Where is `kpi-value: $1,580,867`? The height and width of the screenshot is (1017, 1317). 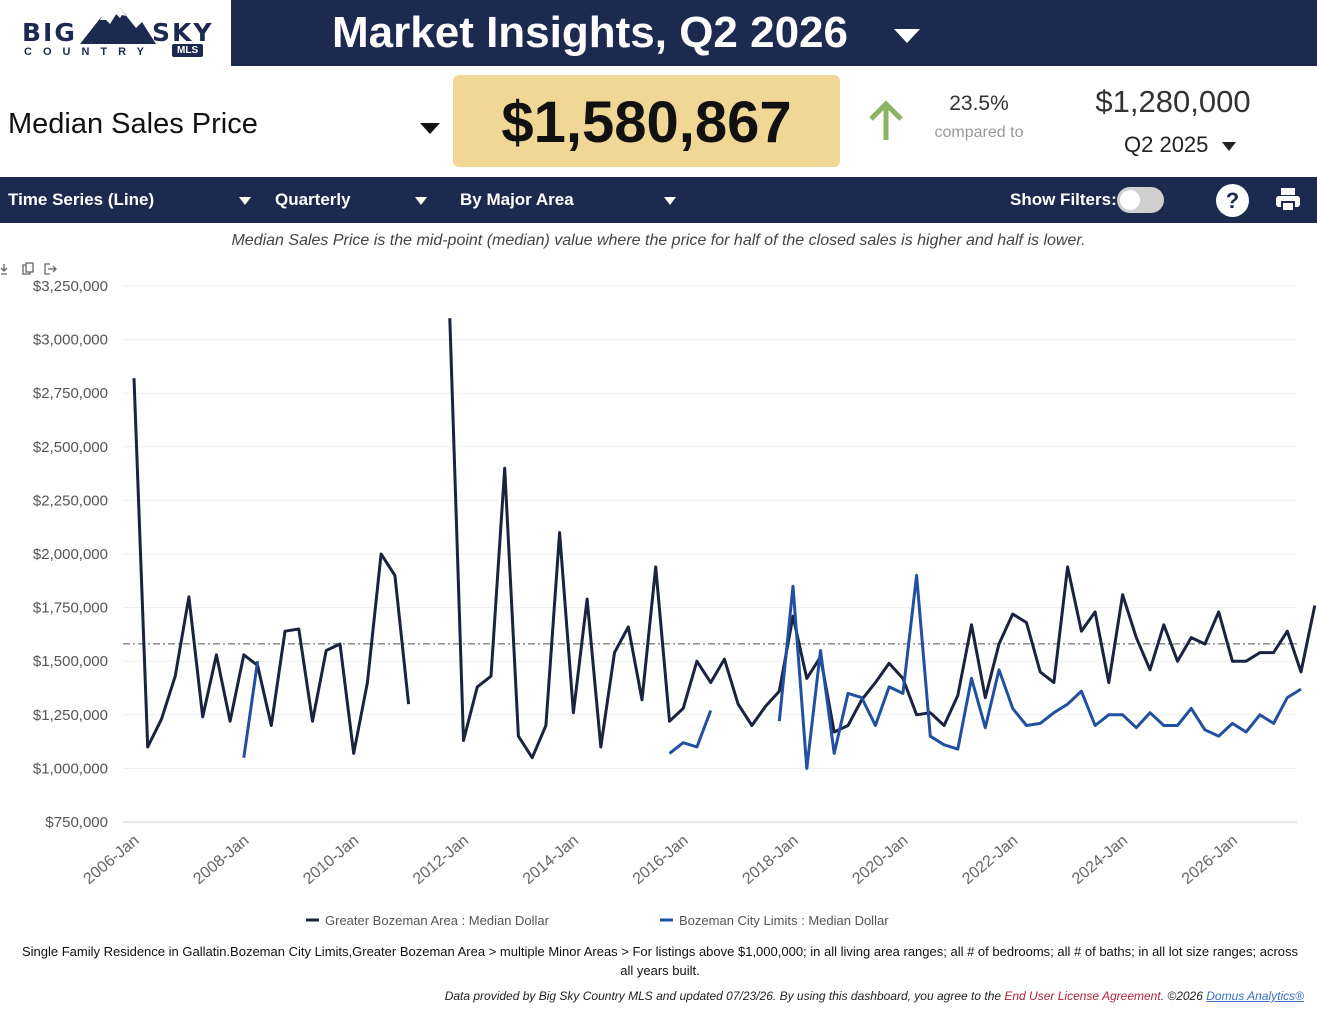
kpi-value: $1,580,867 is located at coordinates (646, 122).